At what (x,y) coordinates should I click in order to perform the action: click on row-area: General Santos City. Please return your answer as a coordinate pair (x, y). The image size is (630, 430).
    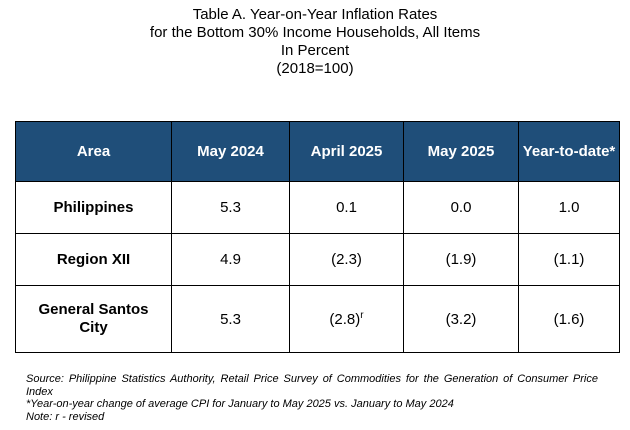
    Looking at the image, I should click on (93, 319).